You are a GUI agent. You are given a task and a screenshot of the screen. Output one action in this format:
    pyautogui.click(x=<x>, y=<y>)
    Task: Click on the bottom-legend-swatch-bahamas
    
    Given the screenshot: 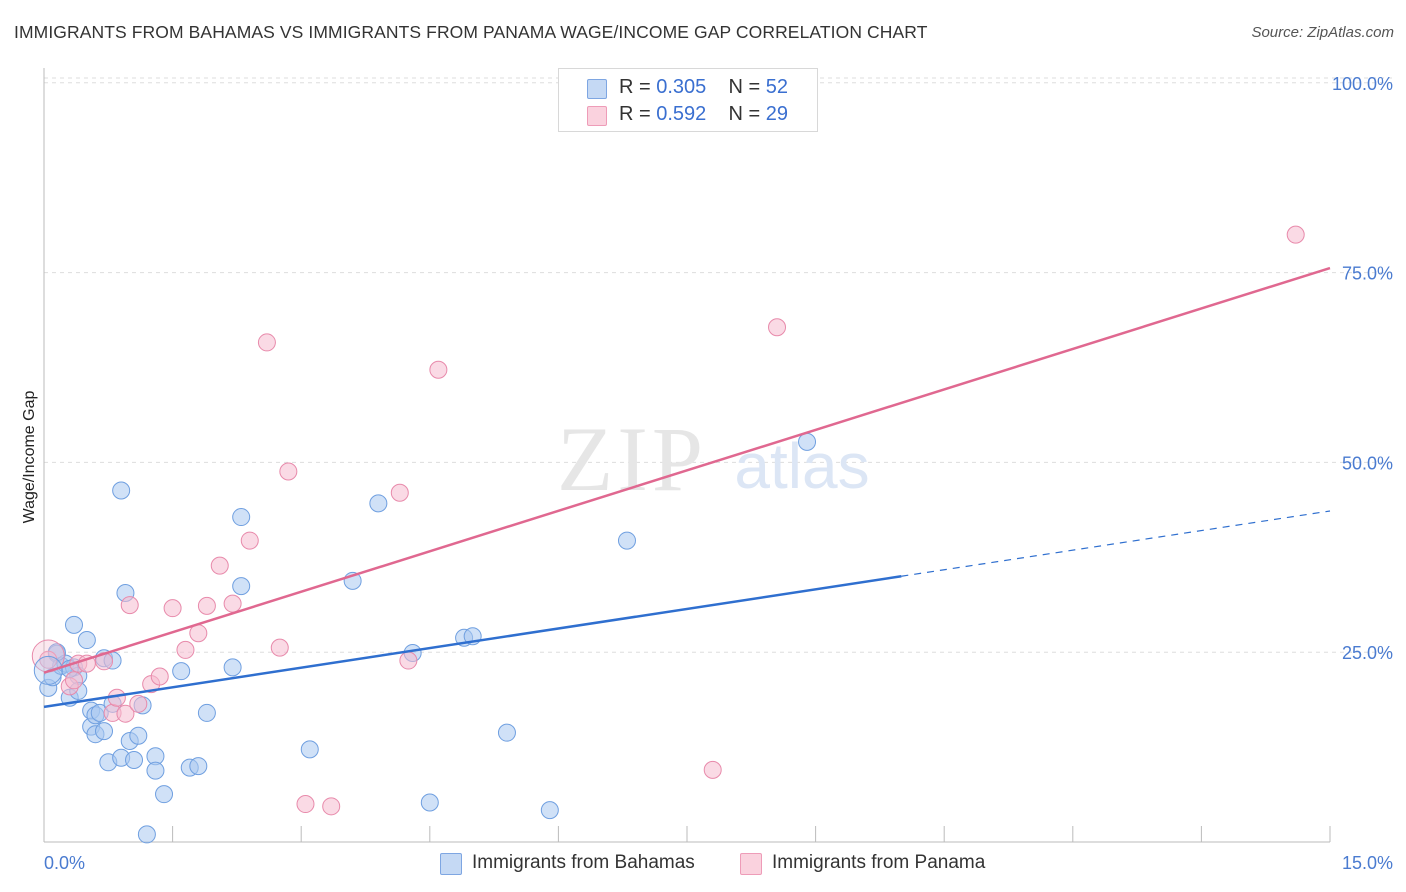 What is the action you would take?
    pyautogui.click(x=451, y=864)
    